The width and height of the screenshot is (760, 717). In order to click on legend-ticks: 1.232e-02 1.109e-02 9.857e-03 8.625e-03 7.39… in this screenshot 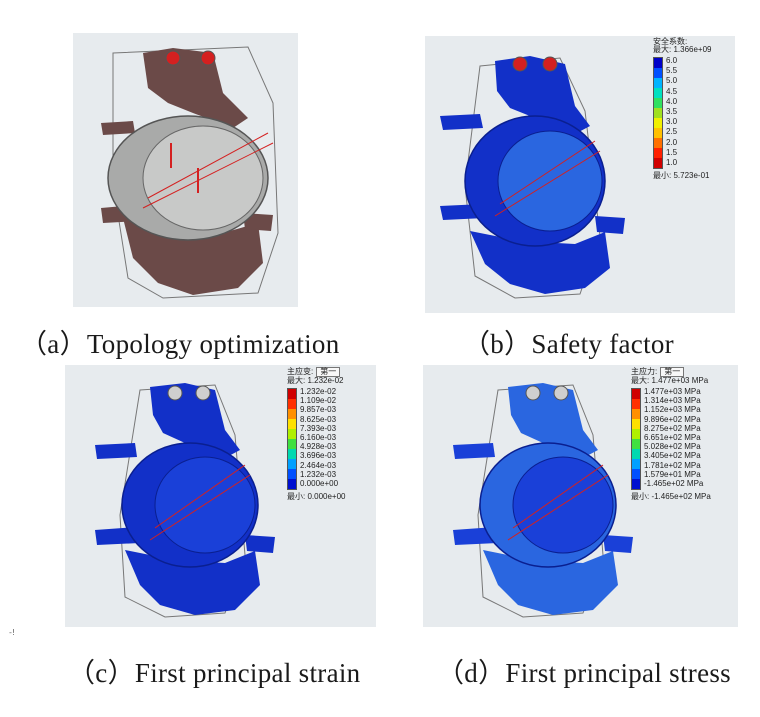, I will do `click(319, 438)`.